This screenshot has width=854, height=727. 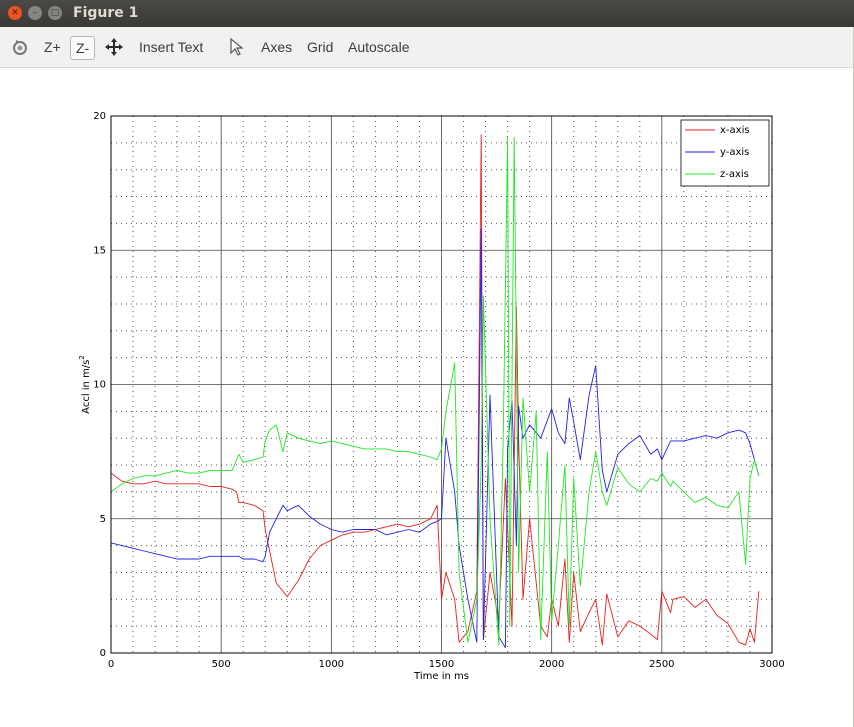 What do you see at coordinates (331, 664) in the screenshot?
I see `x-tick-label: 1000` at bounding box center [331, 664].